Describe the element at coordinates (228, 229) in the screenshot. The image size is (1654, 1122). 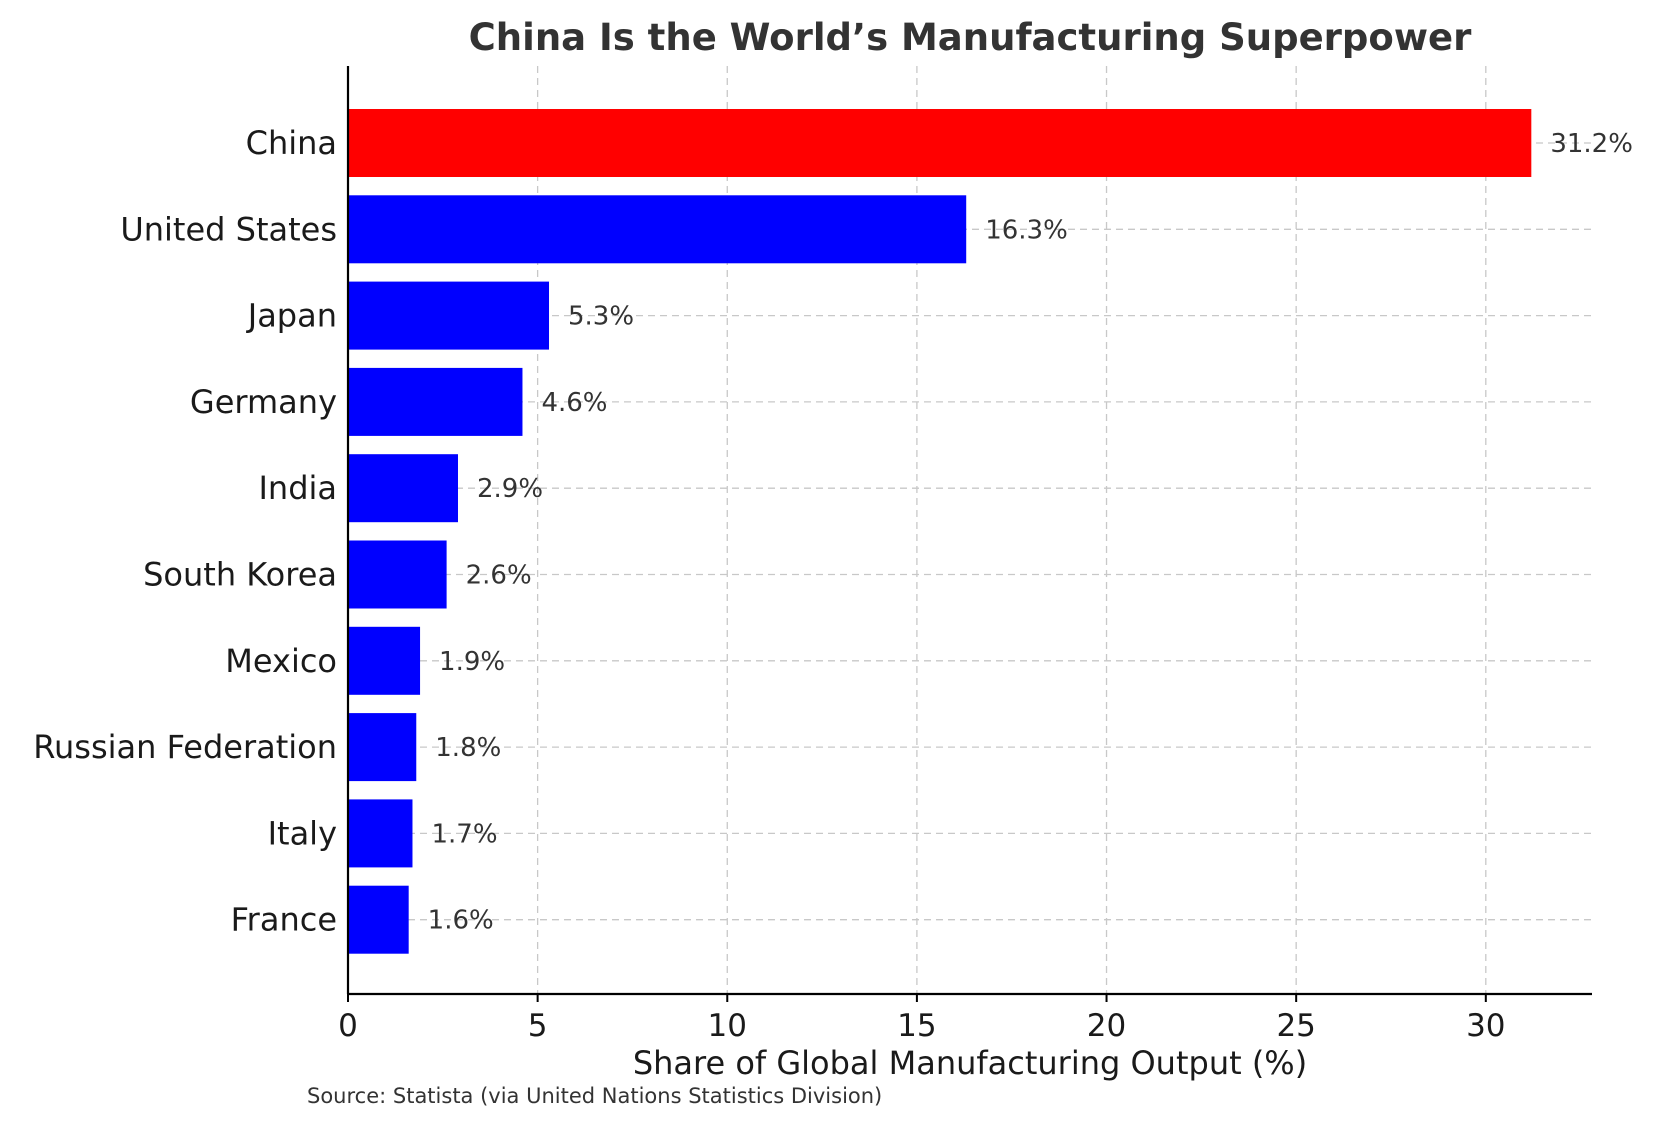
I see `category-label: United States` at that location.